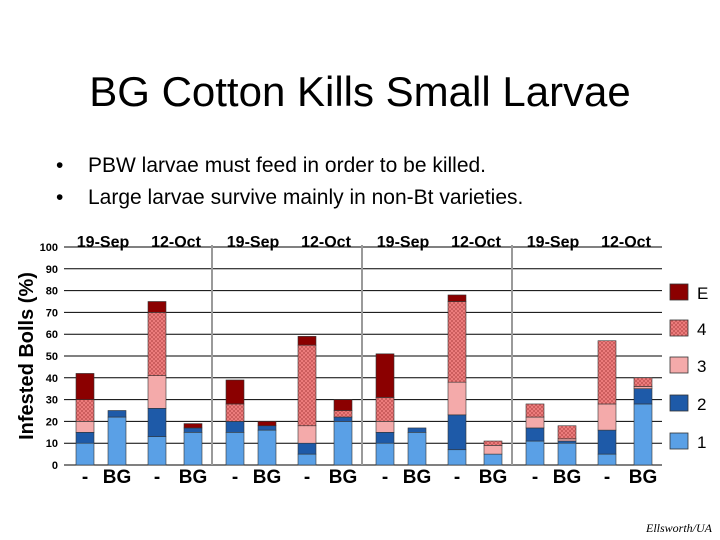 This screenshot has width=720, height=540. I want to click on y-tick-label: 0, so click(55, 466).